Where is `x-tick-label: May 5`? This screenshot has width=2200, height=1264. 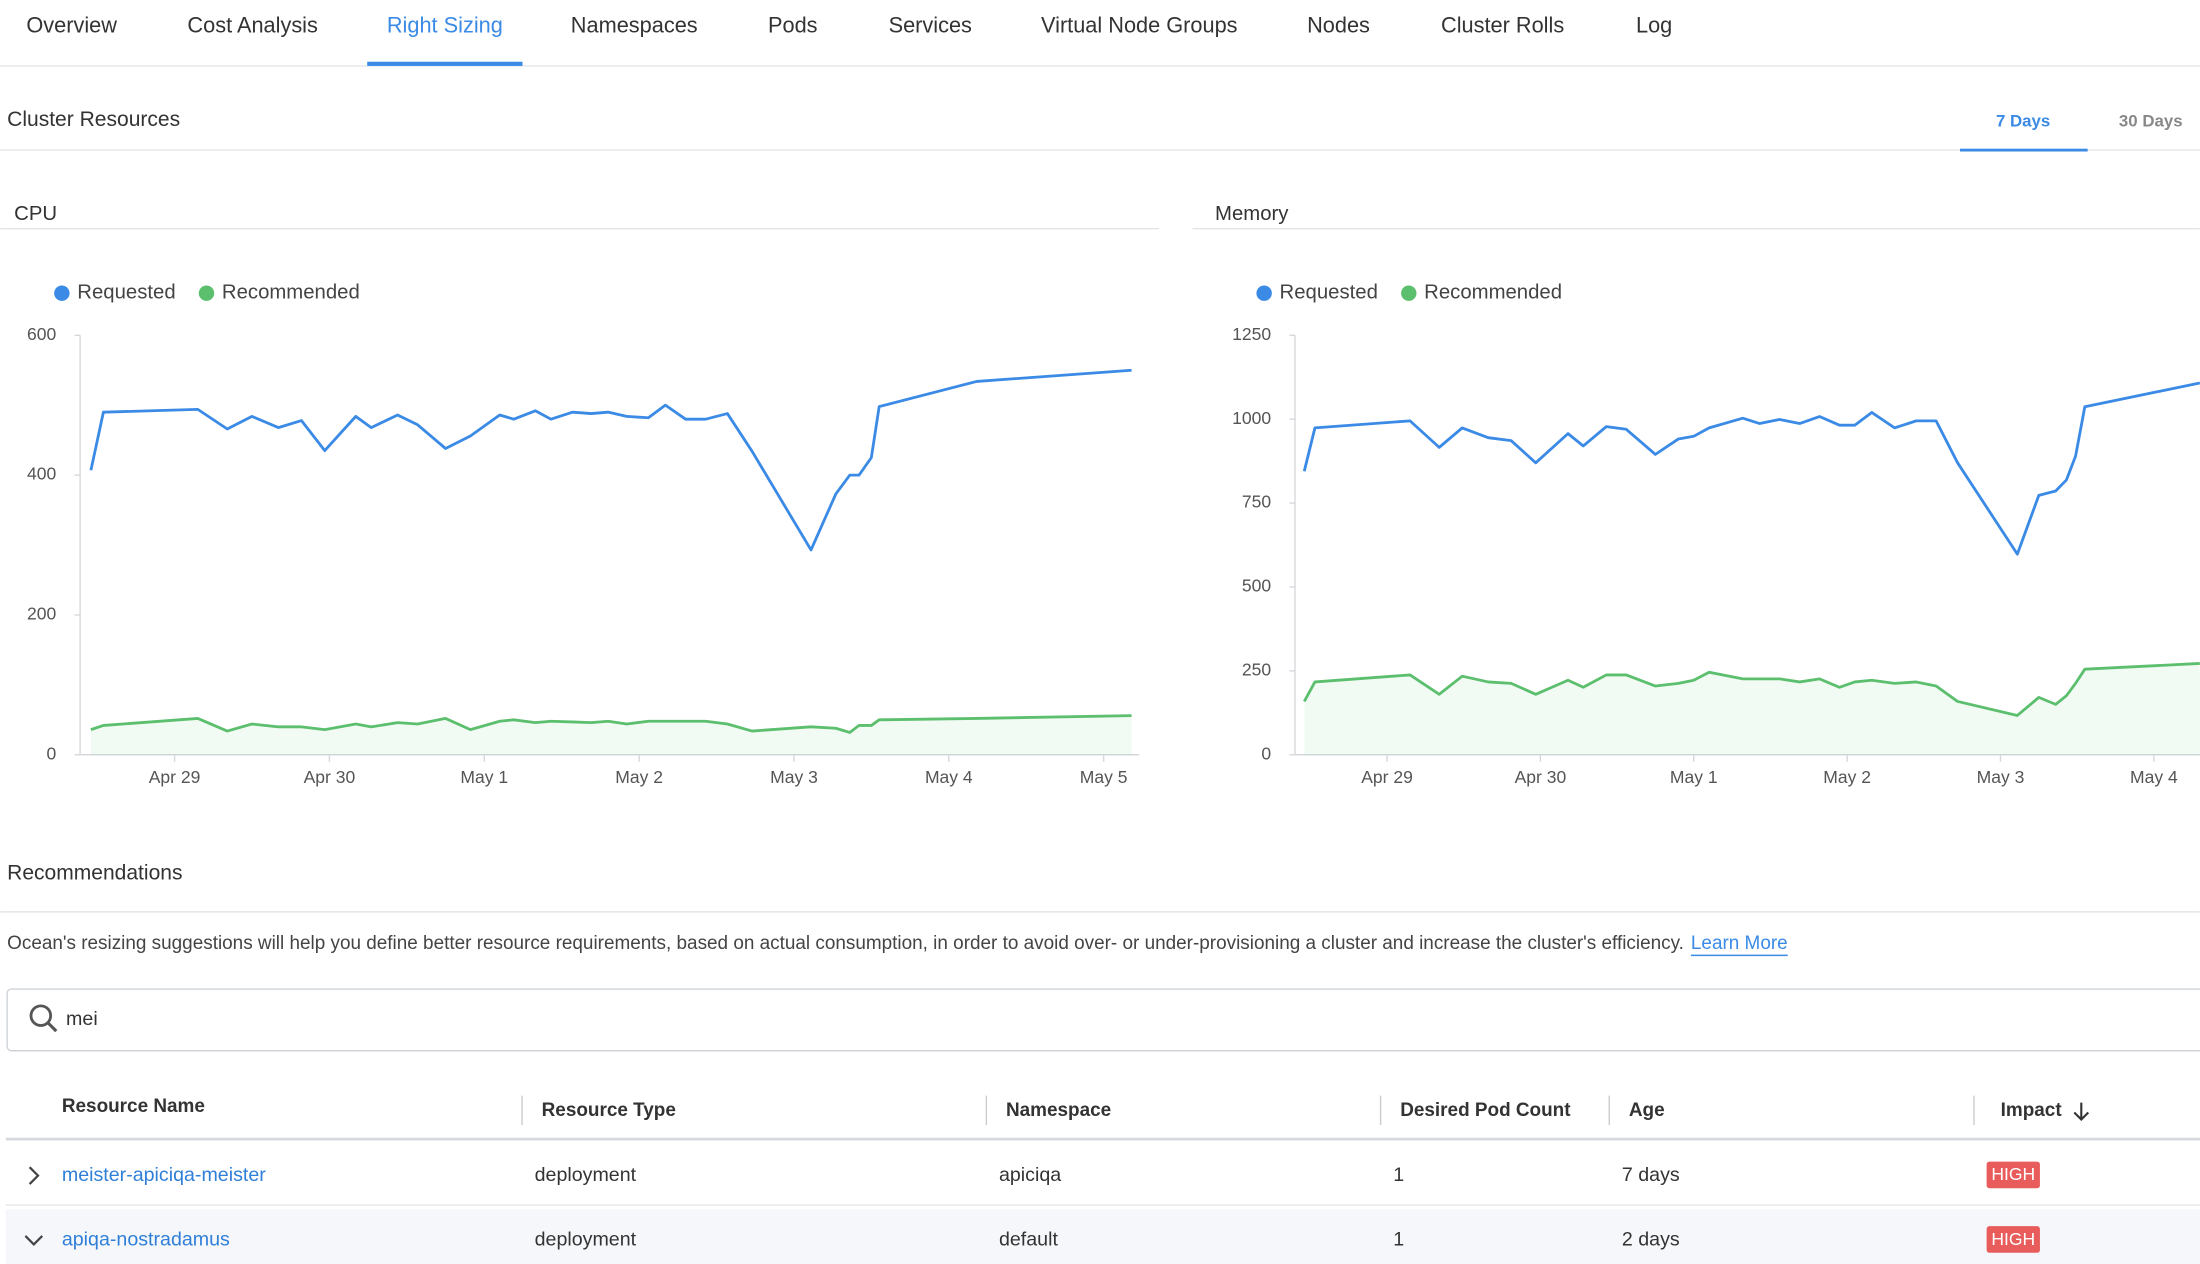 x-tick-label: May 5 is located at coordinates (1104, 777).